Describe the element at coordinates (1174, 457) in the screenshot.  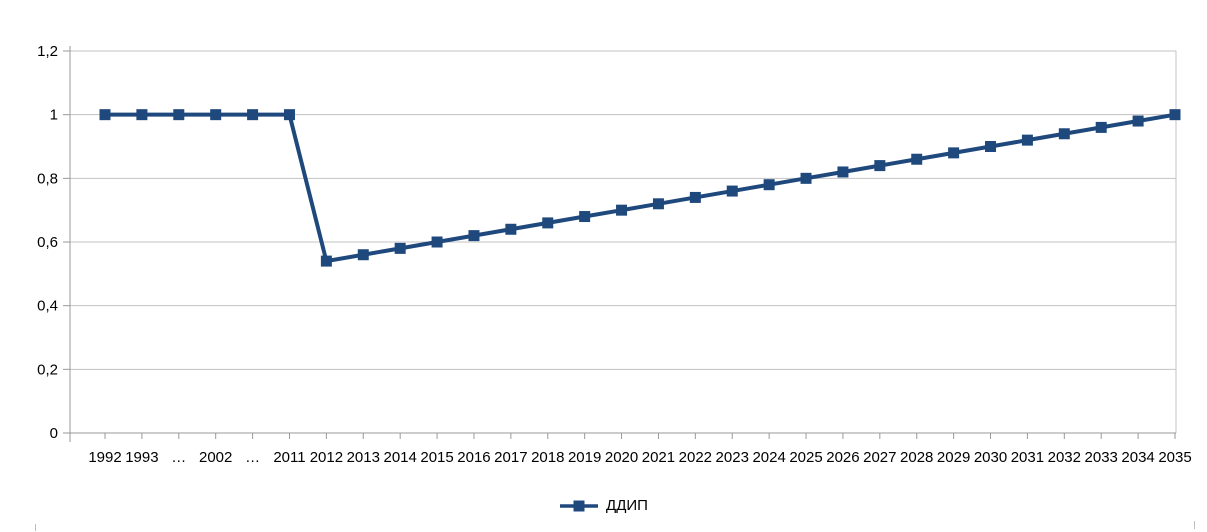
I see `x-tick-label: 2035` at that location.